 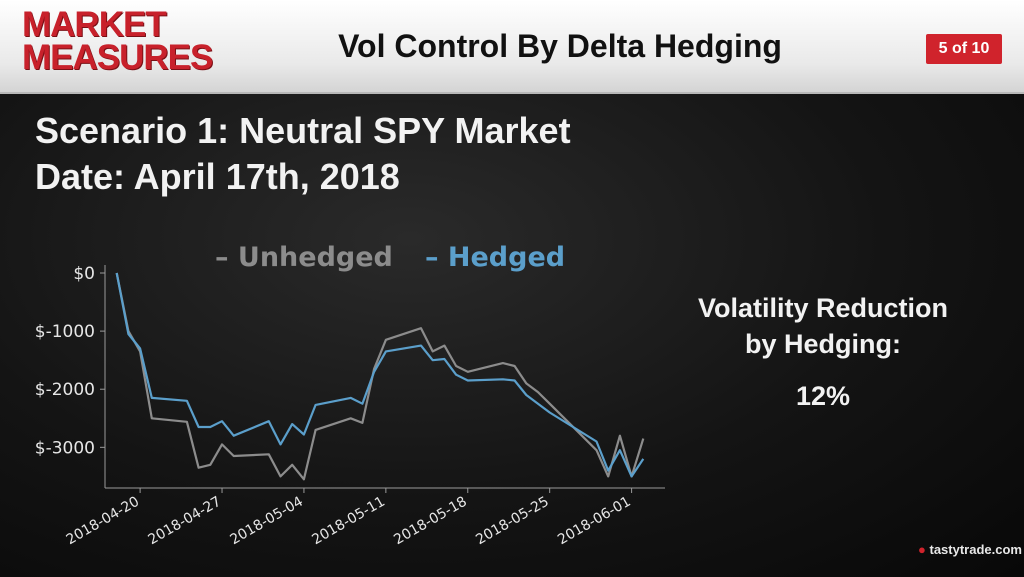 I want to click on x-tick-label: 2018-05-18, so click(x=430, y=521).